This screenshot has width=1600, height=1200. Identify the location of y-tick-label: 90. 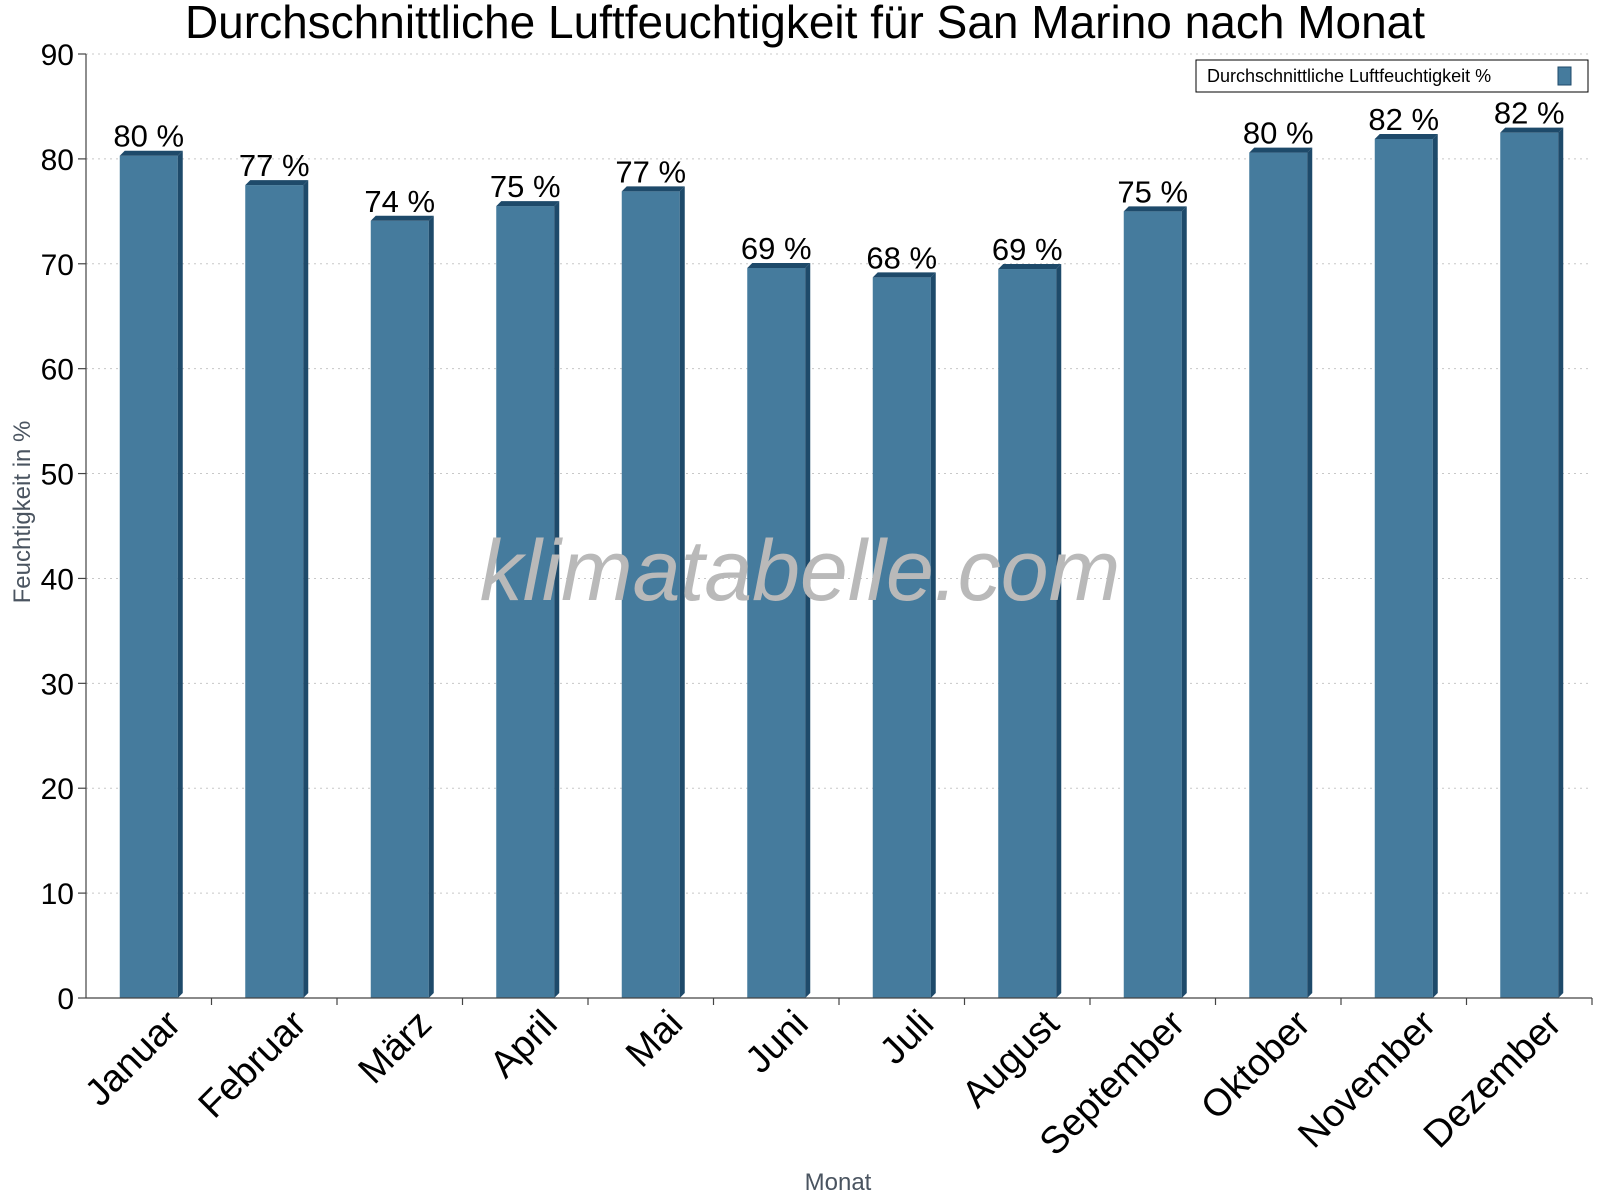
(57, 55).